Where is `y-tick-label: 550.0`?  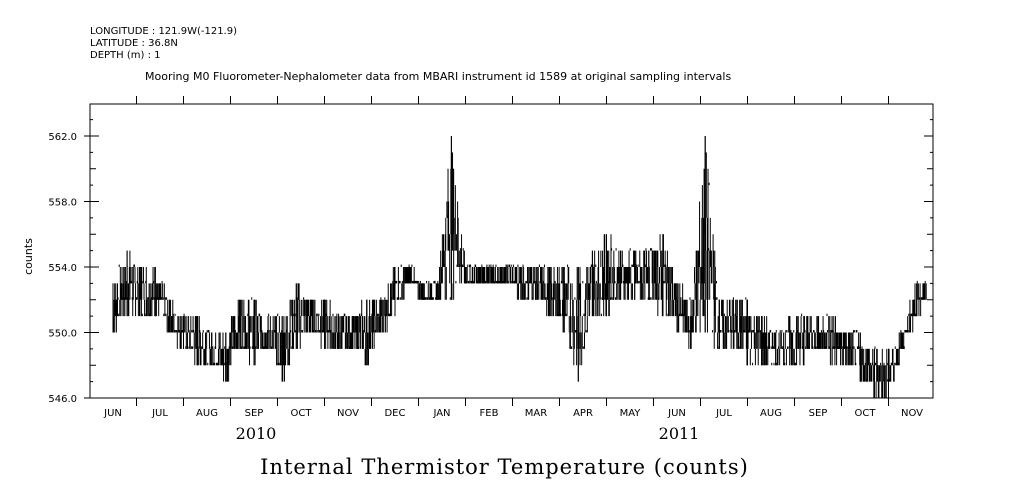 y-tick-label: 550.0 is located at coordinates (62, 334).